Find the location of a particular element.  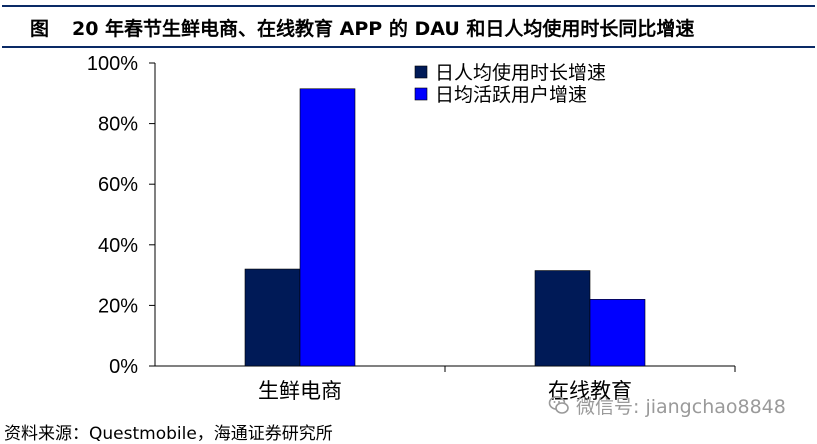

source-note: 资料来源：Questmobile，海通证券研究所 is located at coordinates (168, 434).